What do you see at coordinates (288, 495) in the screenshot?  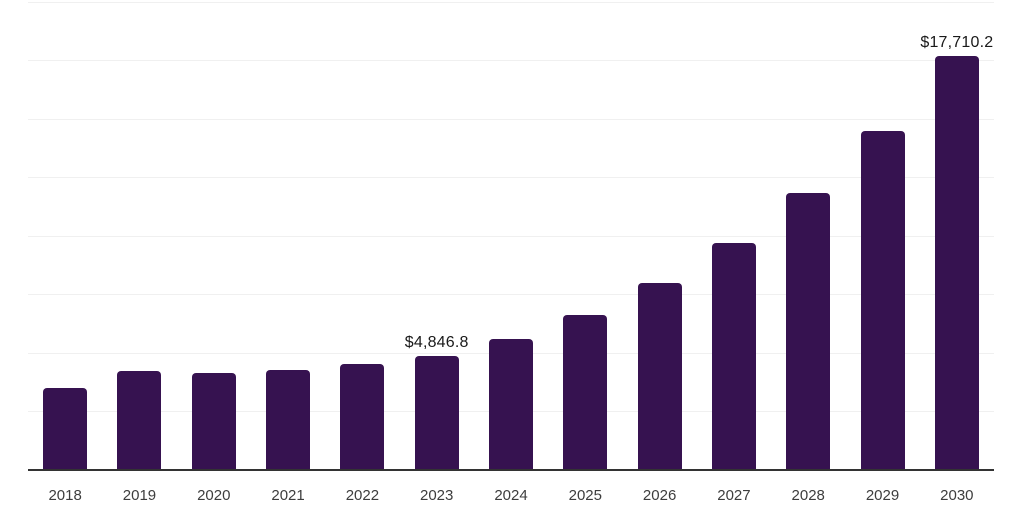 I see `x-tick-label-2021: 2021` at bounding box center [288, 495].